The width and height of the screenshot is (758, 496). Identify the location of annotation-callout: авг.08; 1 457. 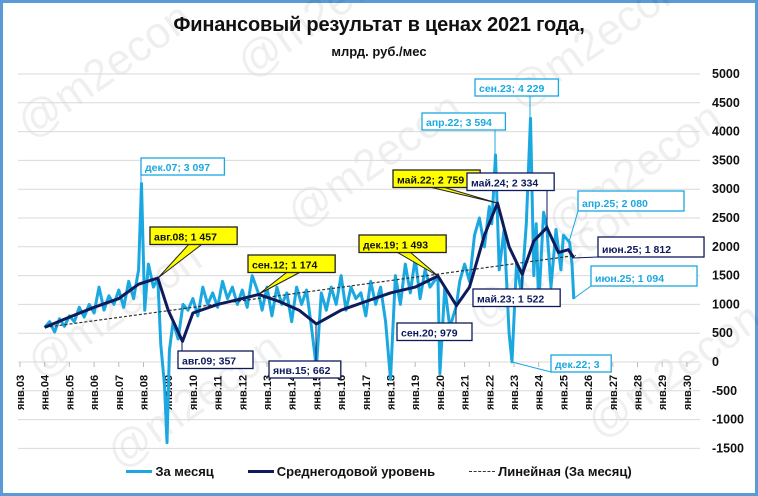
(193, 252).